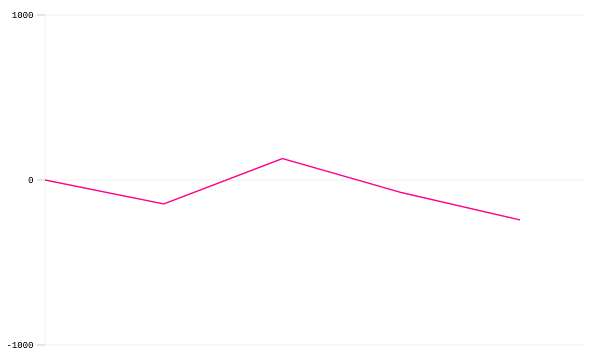 The height and width of the screenshot is (360, 600). I want to click on y-tick-label: 1000, so click(22, 15).